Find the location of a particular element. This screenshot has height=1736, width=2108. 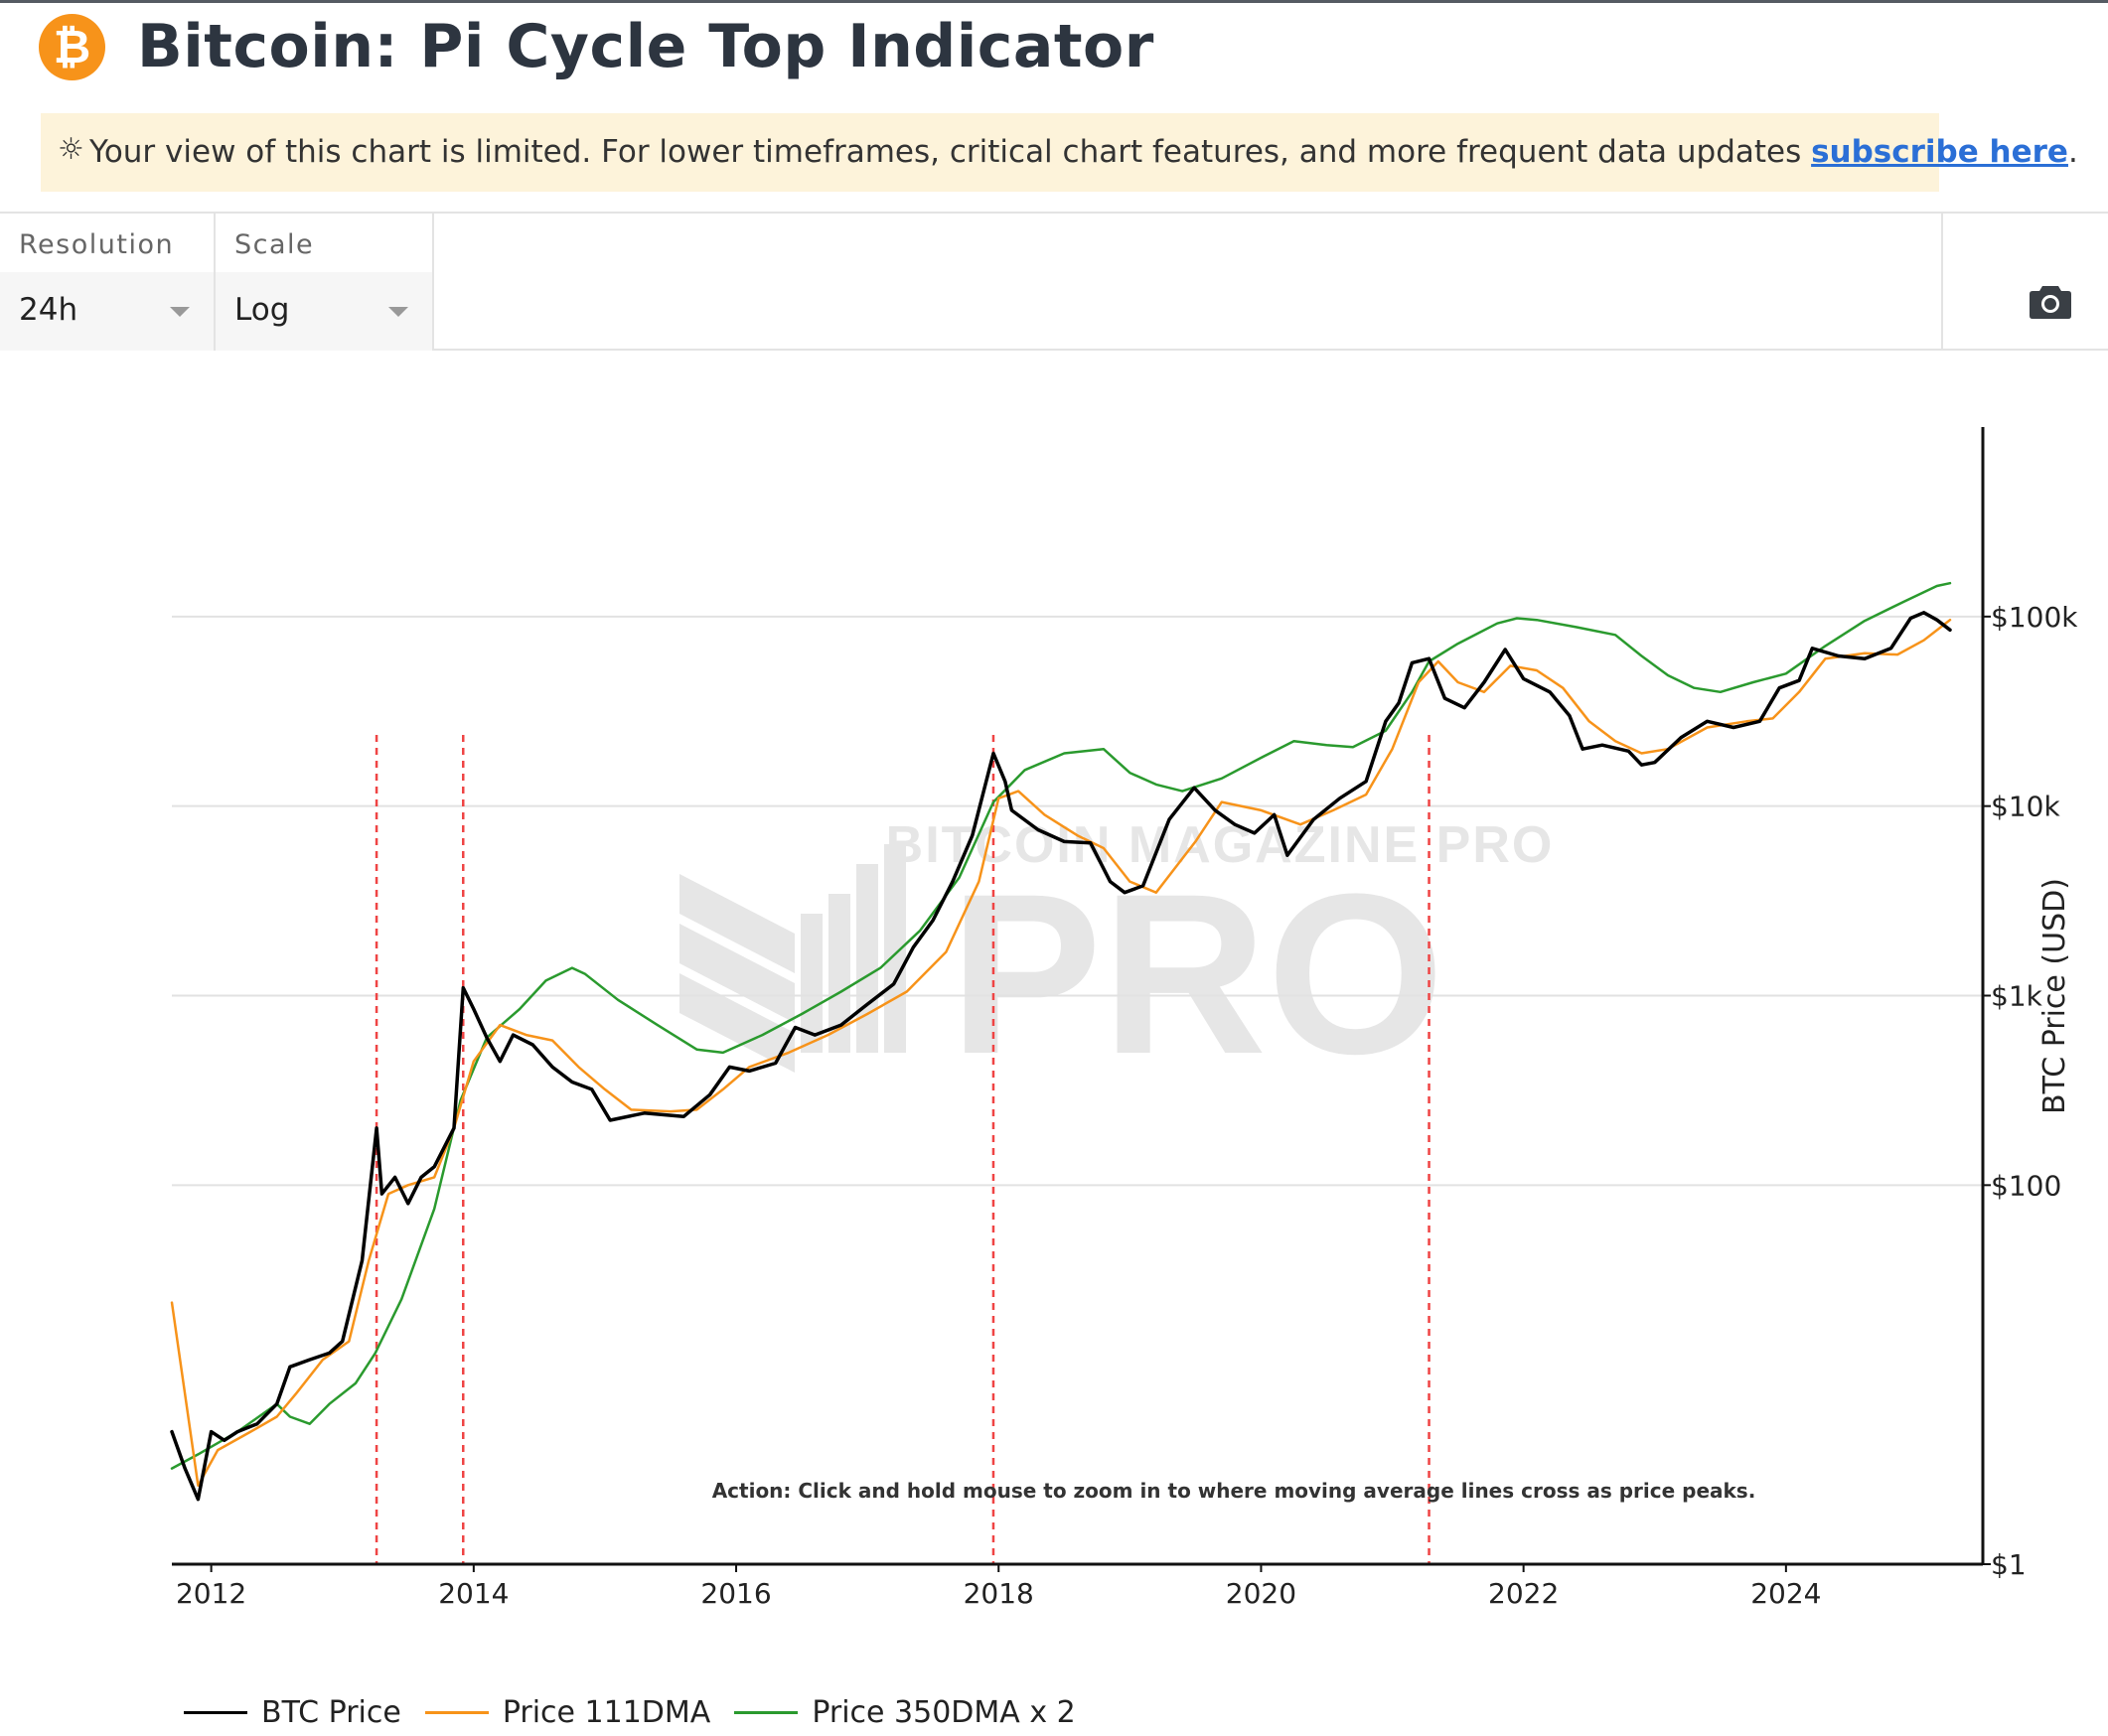

watermark-logo-icon is located at coordinates (792, 958).